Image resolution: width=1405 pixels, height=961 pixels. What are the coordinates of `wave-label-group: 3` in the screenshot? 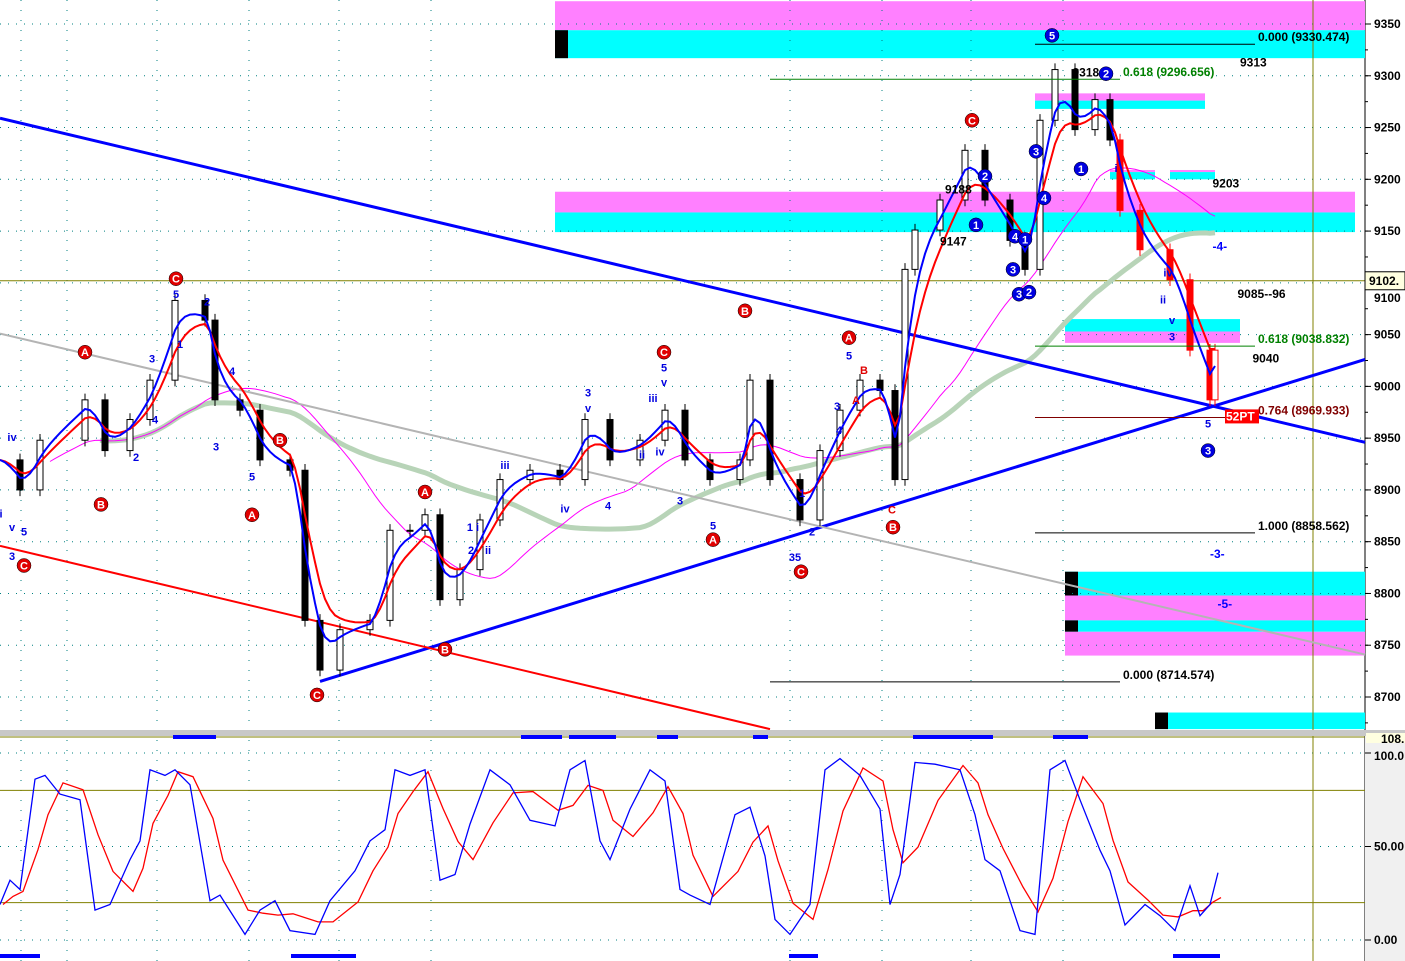 It's located at (588, 394).